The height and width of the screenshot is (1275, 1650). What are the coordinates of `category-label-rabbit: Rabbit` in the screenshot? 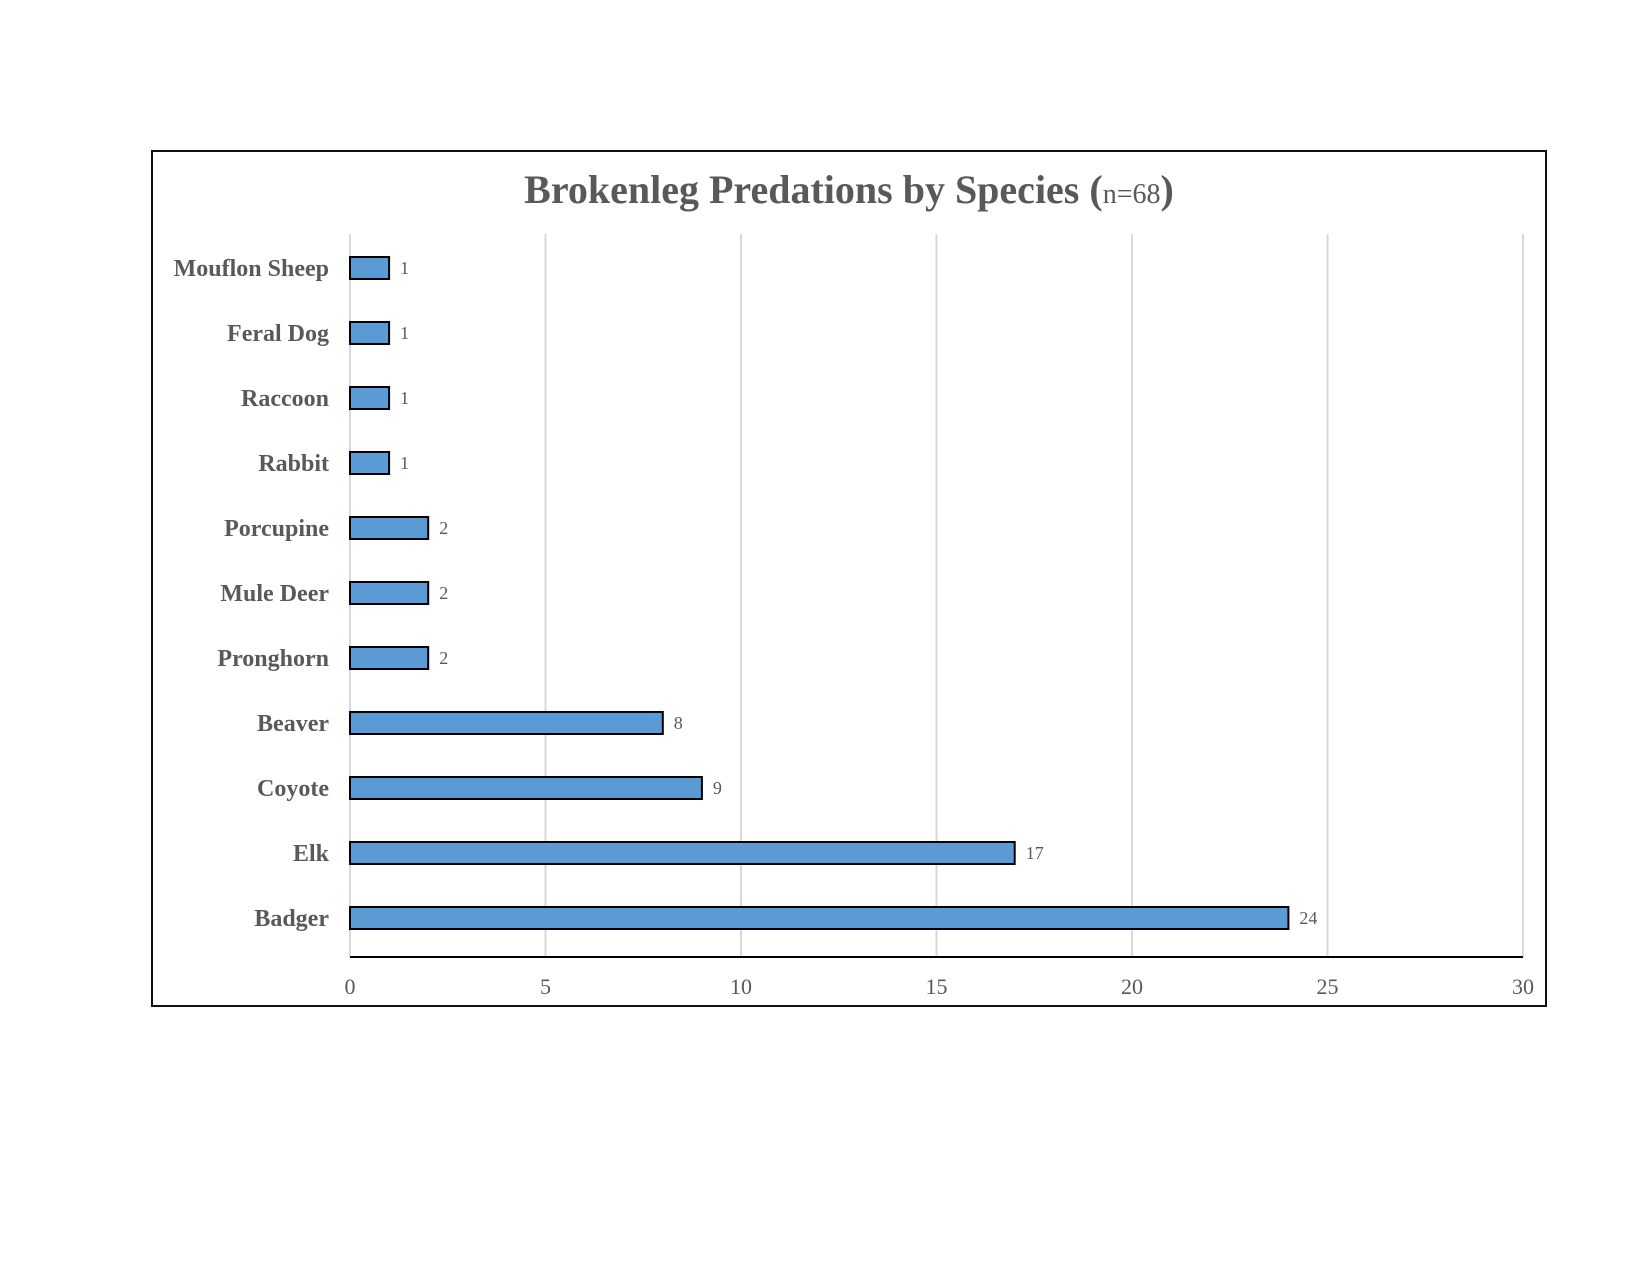 It's located at (293, 464).